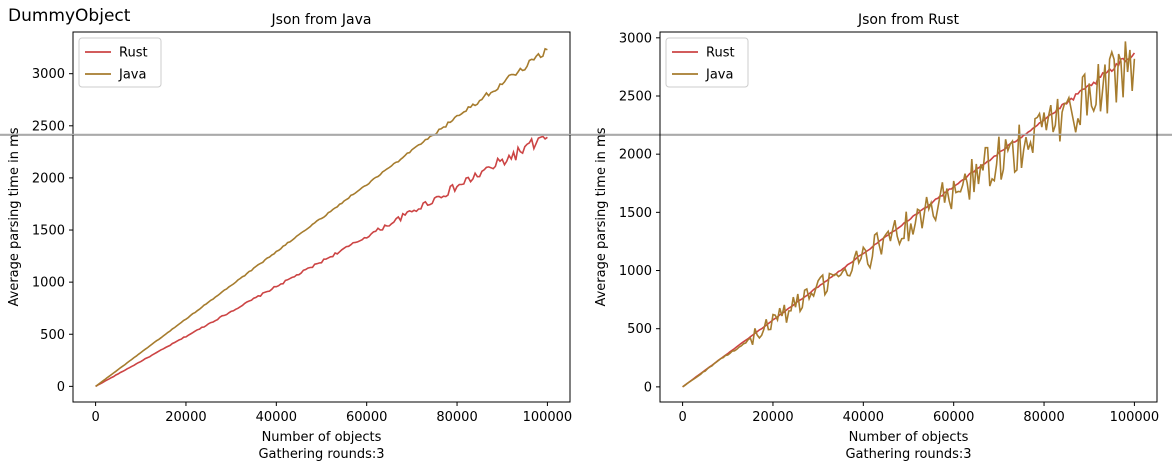 The height and width of the screenshot is (471, 1172). I want to click on figure-title: DummyObject, so click(69, 16).